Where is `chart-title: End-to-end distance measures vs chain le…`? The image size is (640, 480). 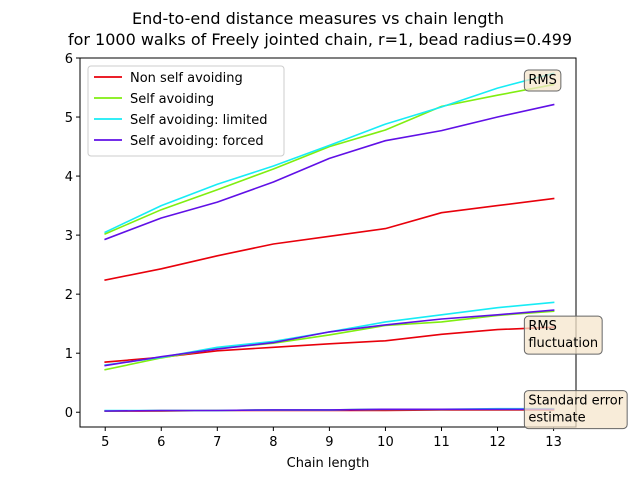
chart-title: End-to-end distance measures vs chain le… is located at coordinates (318, 18).